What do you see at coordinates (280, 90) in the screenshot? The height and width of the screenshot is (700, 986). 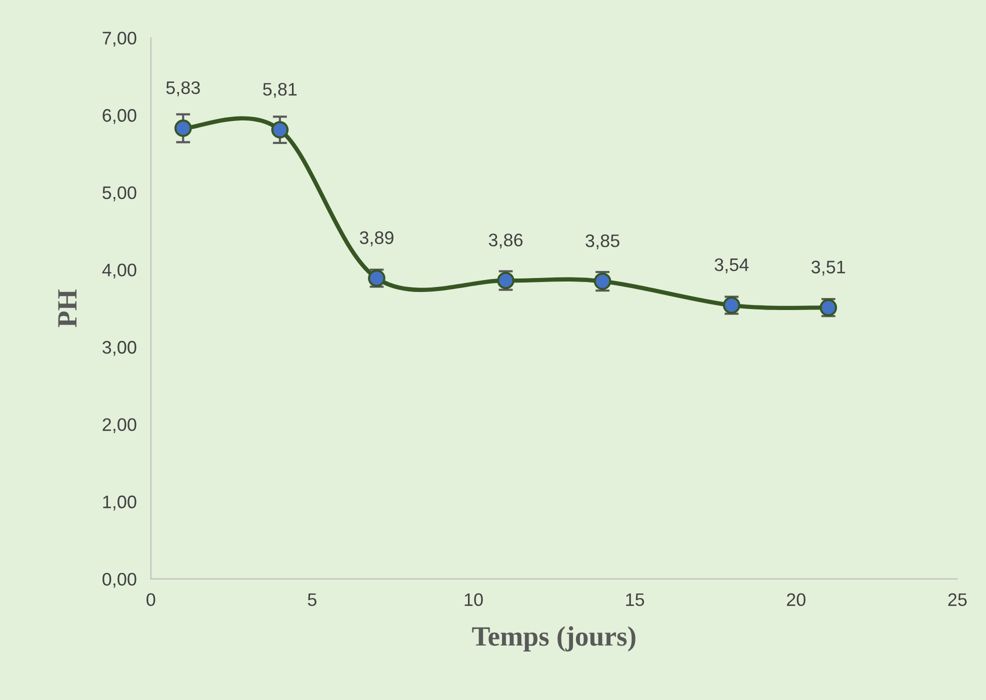 I see `data-label: 5,81` at bounding box center [280, 90].